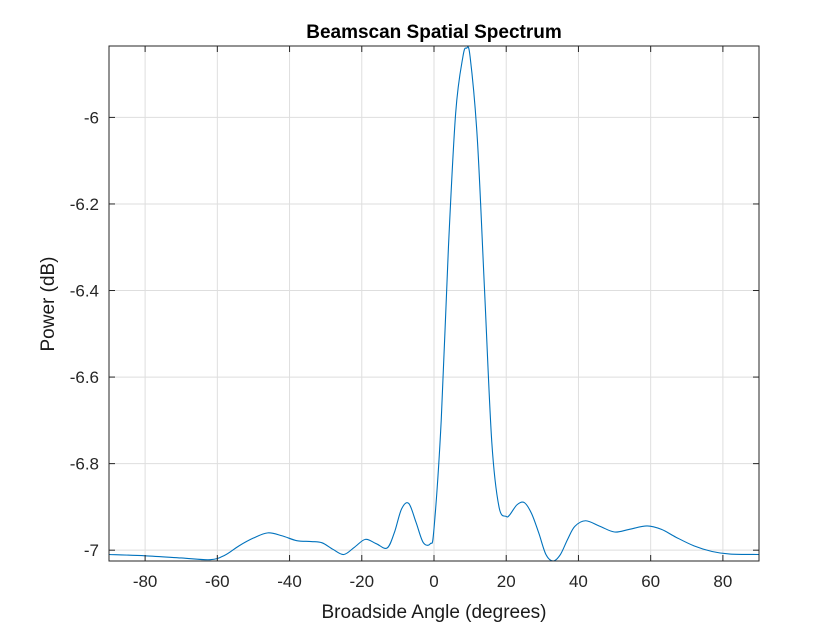 The width and height of the screenshot is (840, 630). What do you see at coordinates (434, 32) in the screenshot?
I see `chart-title: Beamscan Spatial Spectrum` at bounding box center [434, 32].